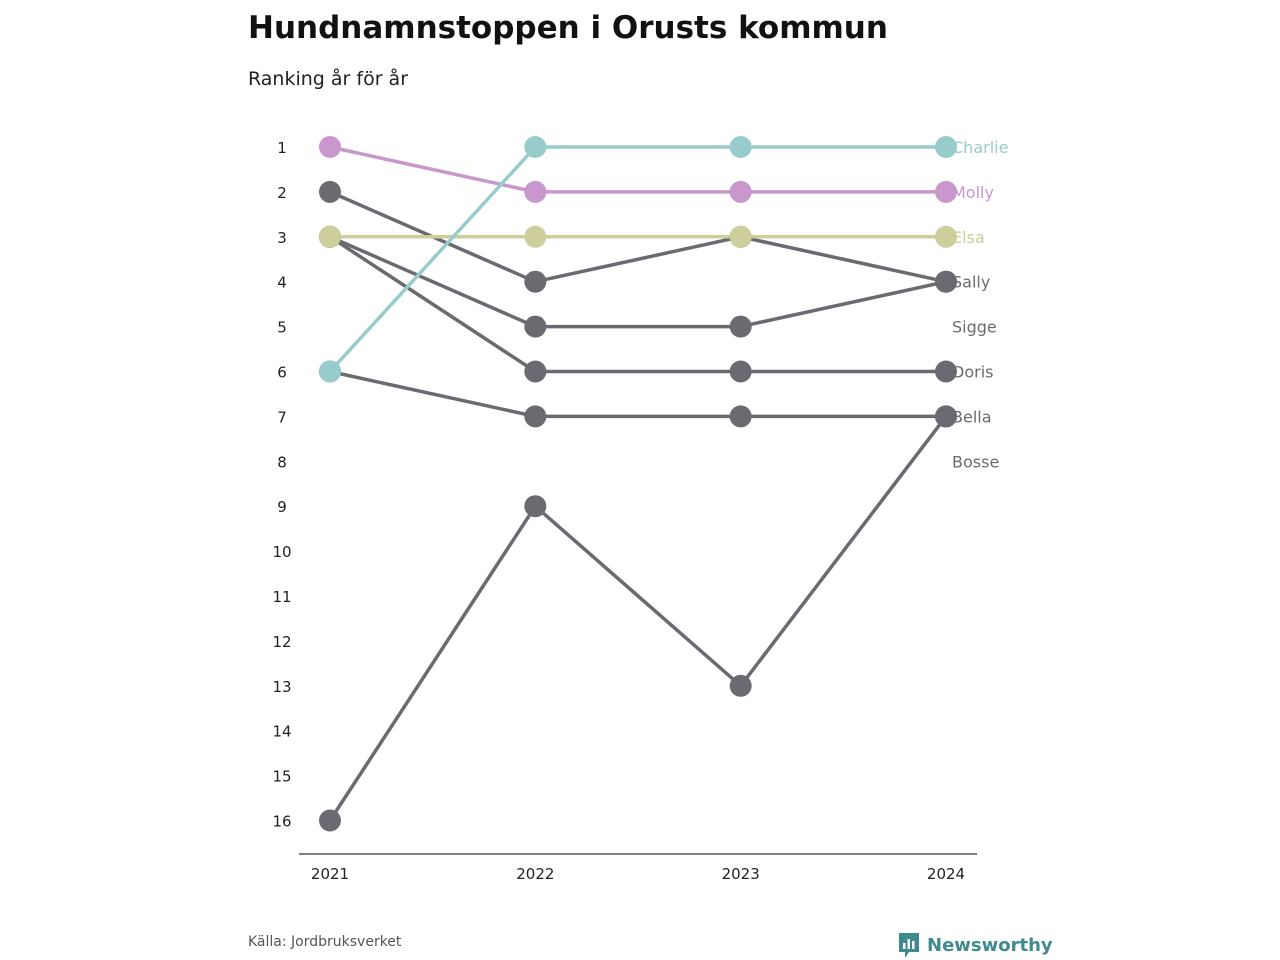 The image size is (1280, 960). Describe the element at coordinates (282, 193) in the screenshot. I see `y-tick-label: 2` at that location.